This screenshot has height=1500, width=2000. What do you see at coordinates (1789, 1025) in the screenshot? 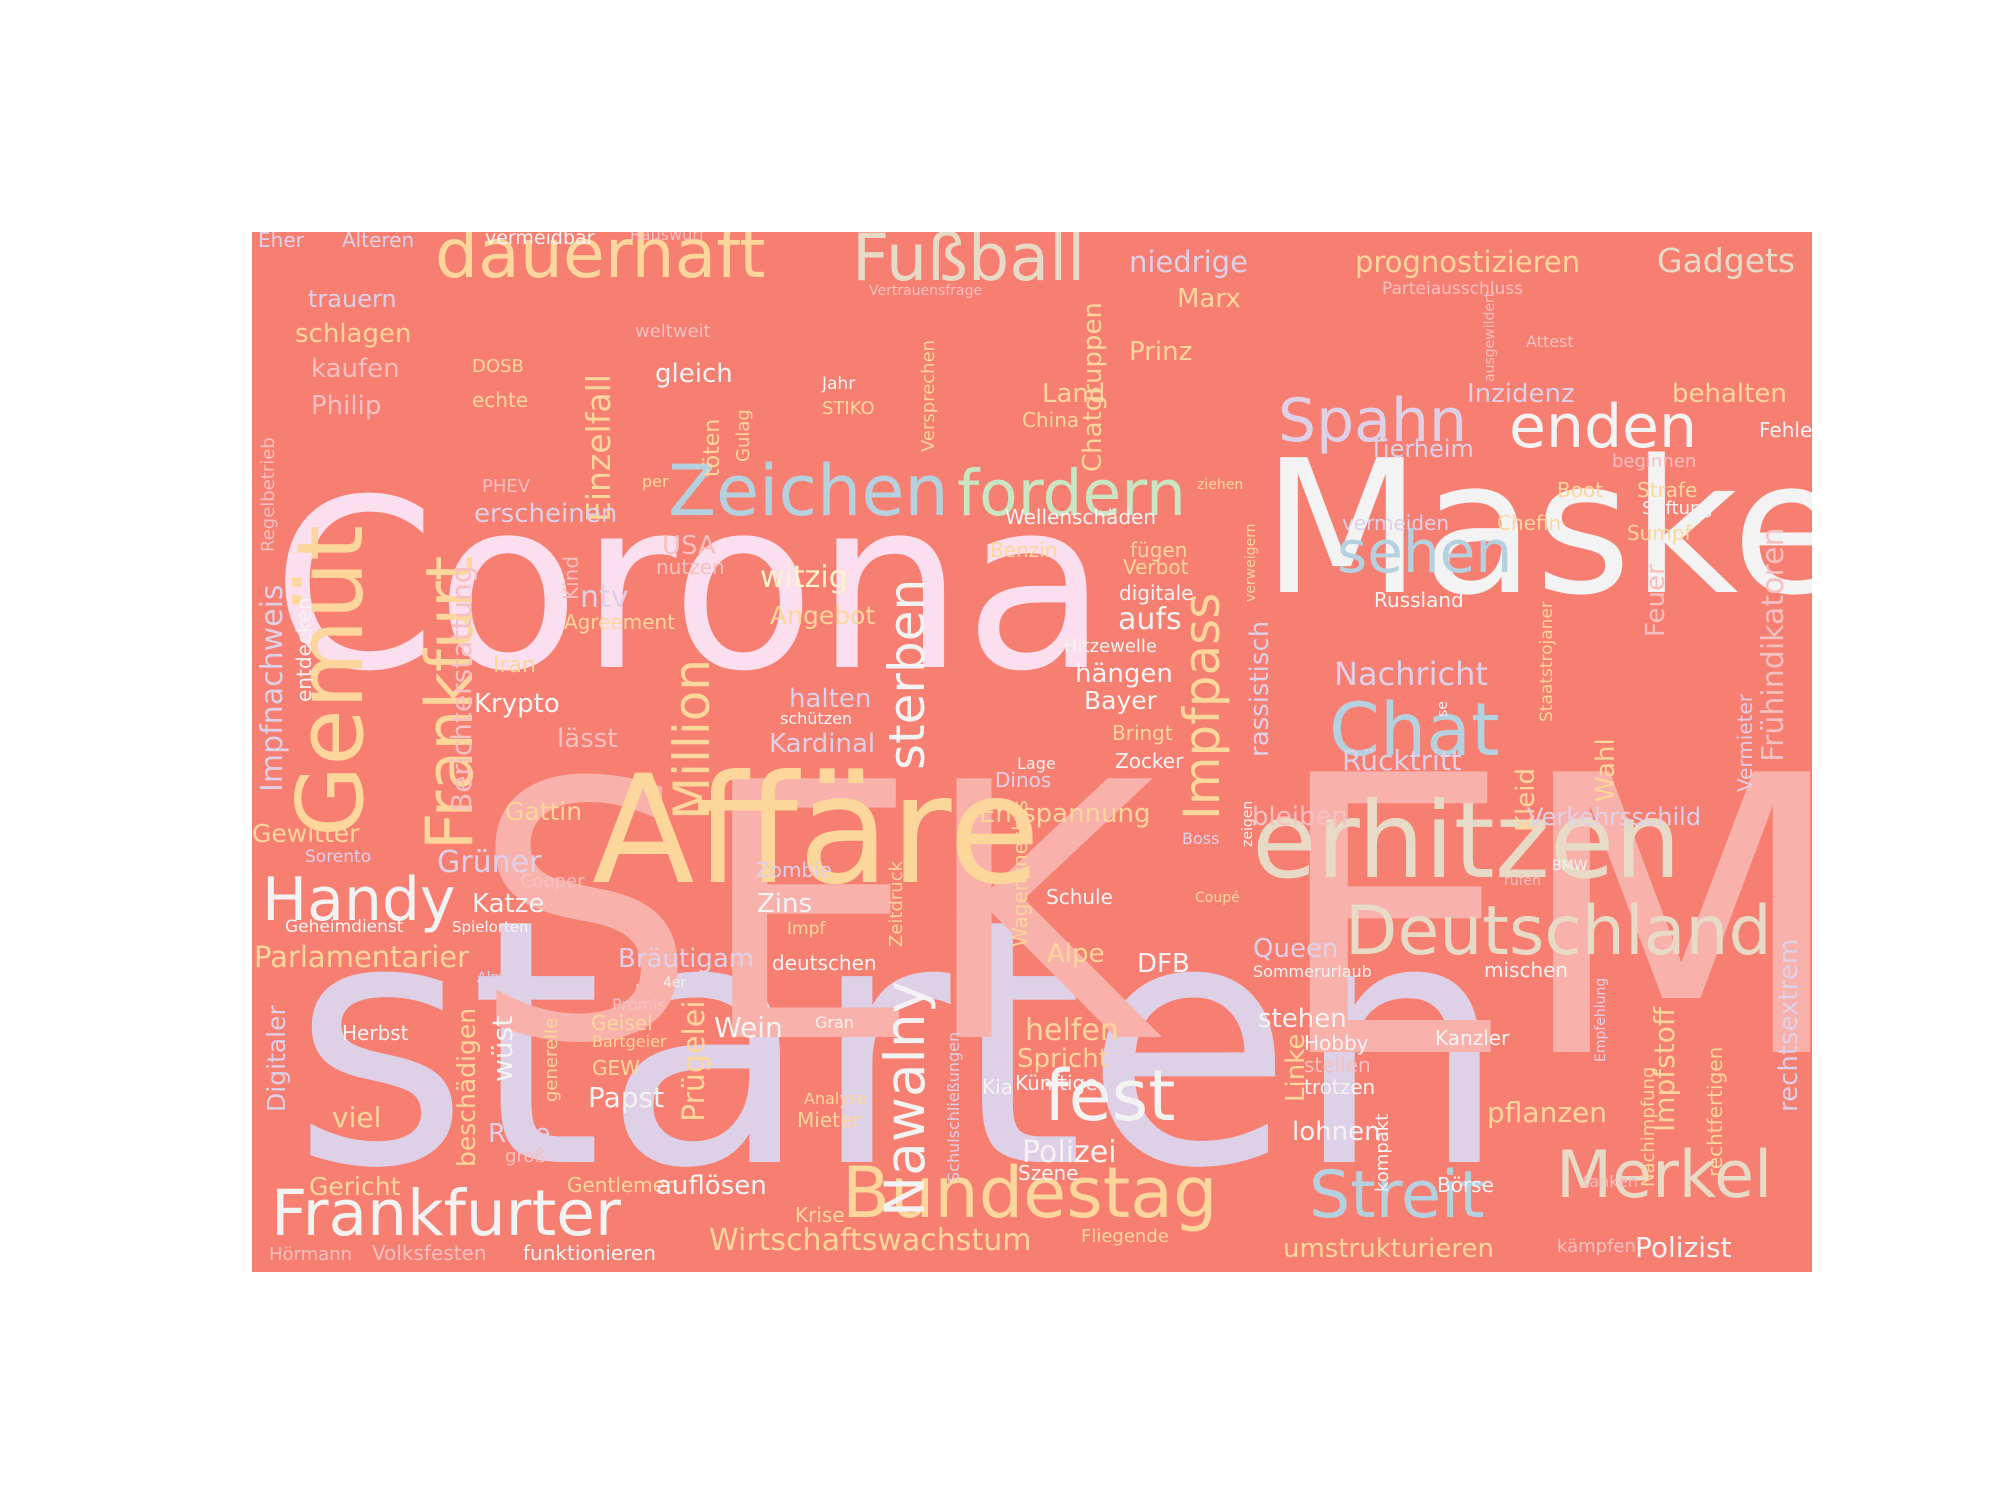
I see `word-rechtsextrem: rechtsextrem` at bounding box center [1789, 1025].